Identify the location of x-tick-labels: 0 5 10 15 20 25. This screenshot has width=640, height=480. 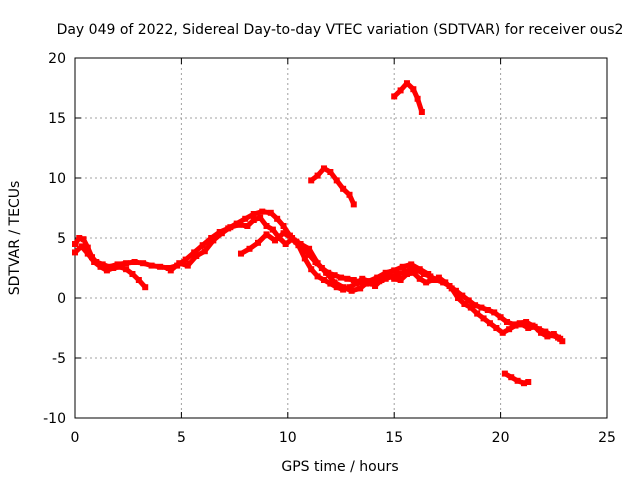
(343, 438).